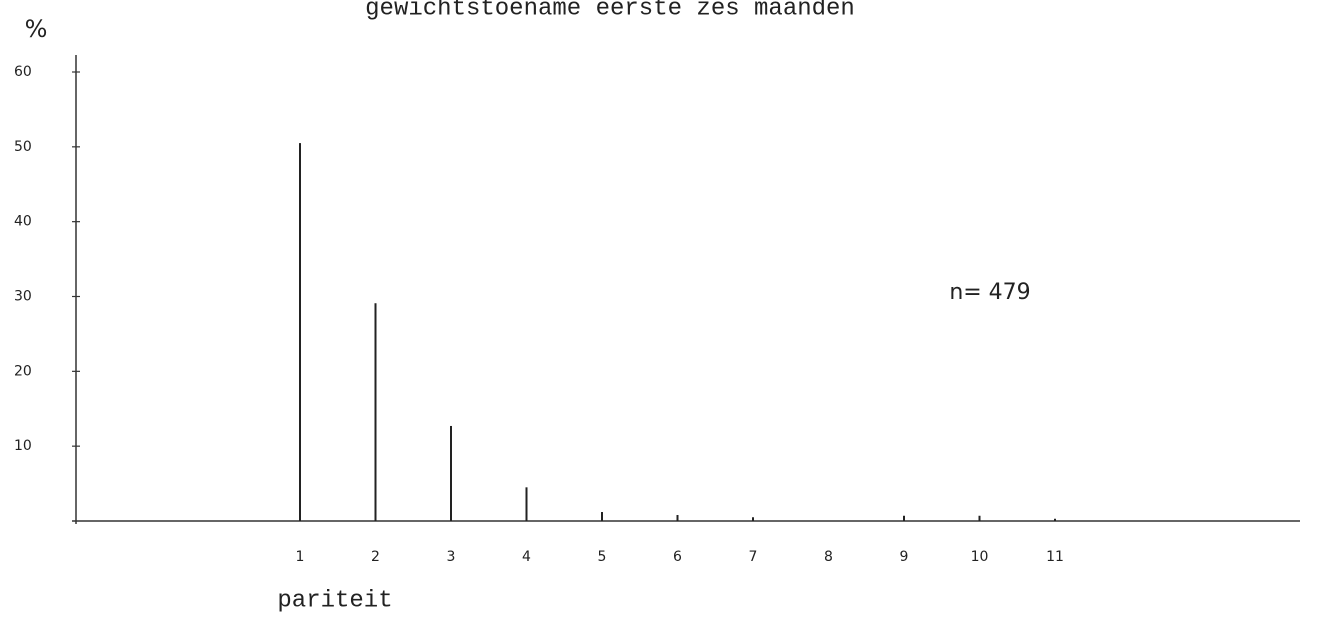 Image resolution: width=1340 pixels, height=625 pixels. What do you see at coordinates (980, 557) in the screenshot?
I see `x-tick-label: 10` at bounding box center [980, 557].